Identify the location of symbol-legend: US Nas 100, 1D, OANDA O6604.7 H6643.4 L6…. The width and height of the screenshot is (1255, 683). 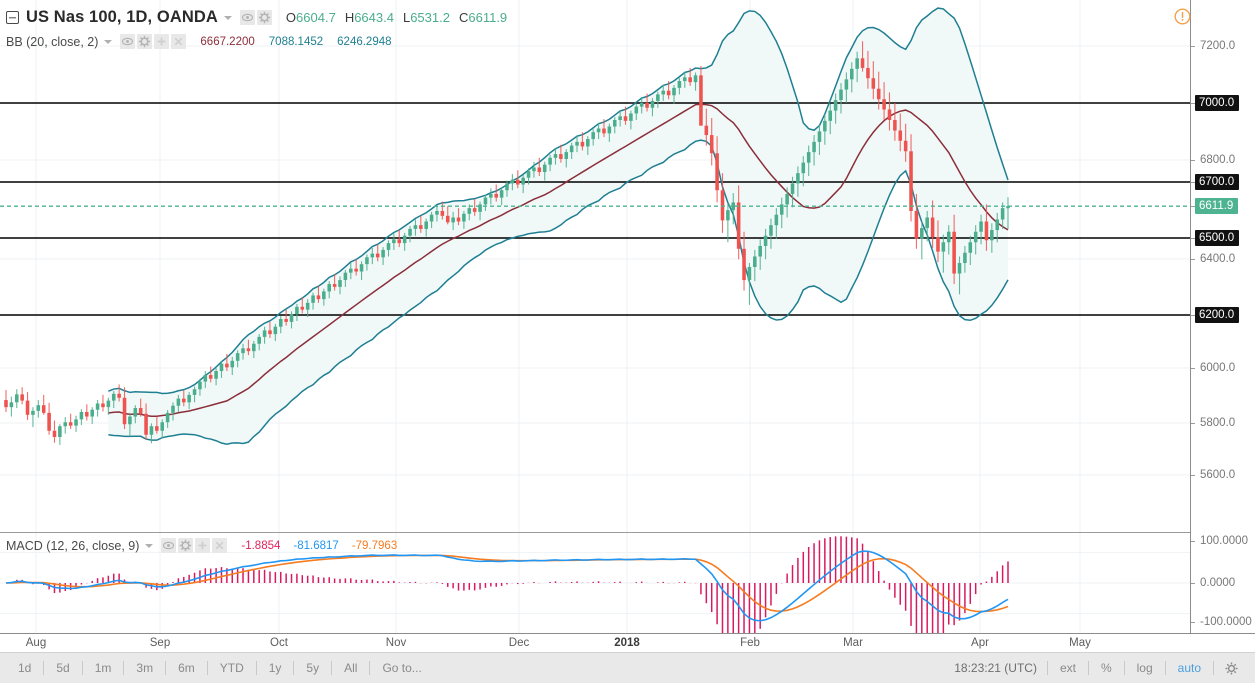
(261, 17).